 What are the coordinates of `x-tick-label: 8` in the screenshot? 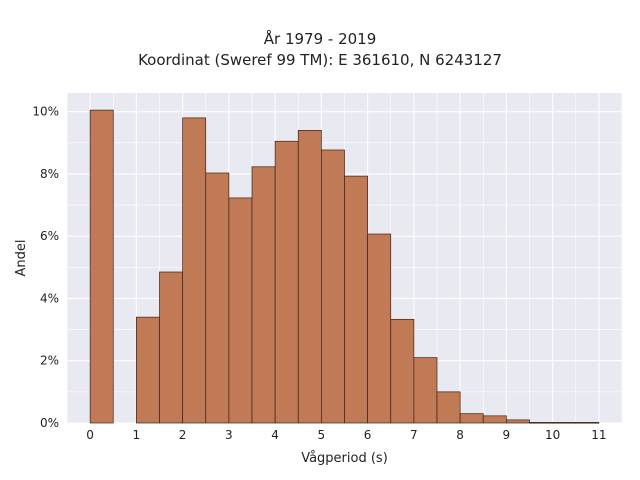 It's located at (460, 435).